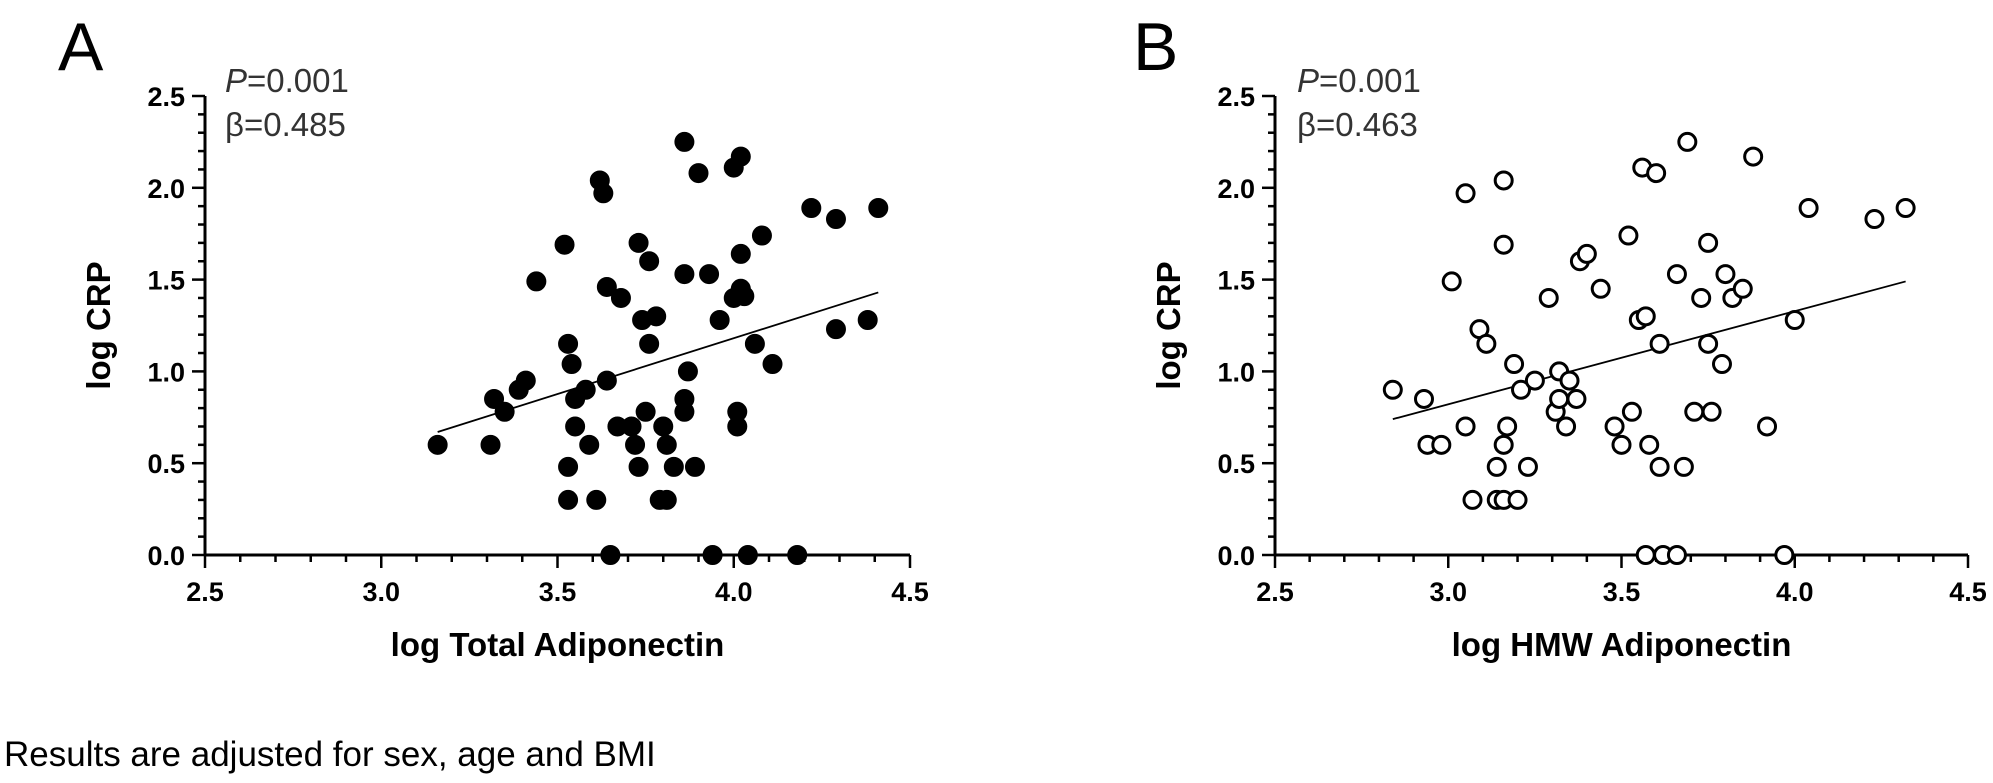  Describe the element at coordinates (381, 592) in the screenshot. I see `x-tick-label: 3.0` at that location.